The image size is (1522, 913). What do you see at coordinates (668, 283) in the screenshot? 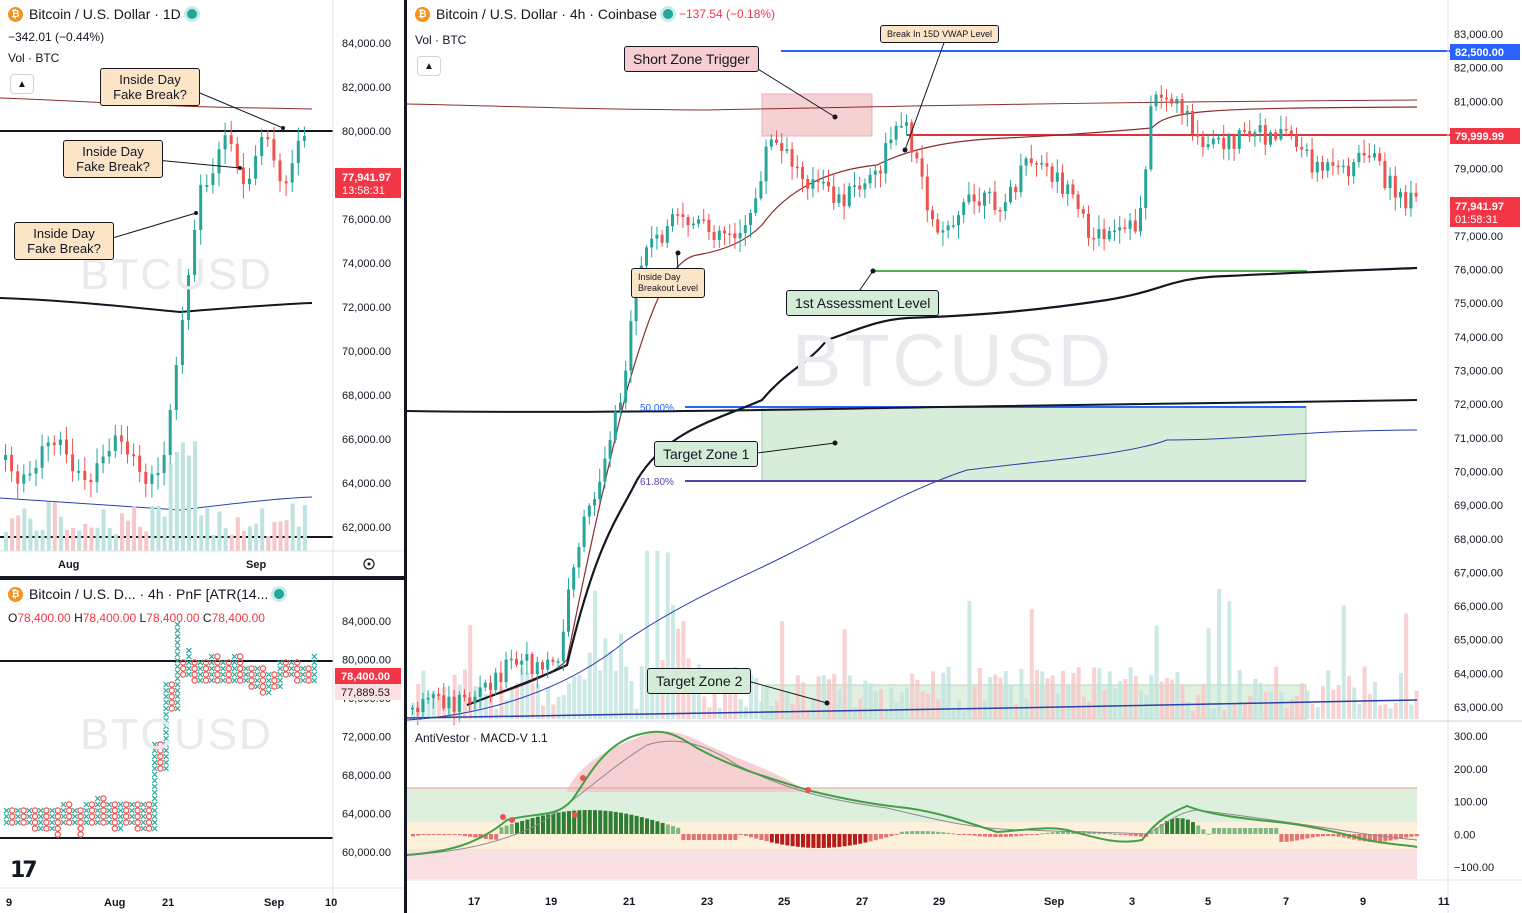
I see `label-inside-day: Inside Day Breakout Level` at bounding box center [668, 283].